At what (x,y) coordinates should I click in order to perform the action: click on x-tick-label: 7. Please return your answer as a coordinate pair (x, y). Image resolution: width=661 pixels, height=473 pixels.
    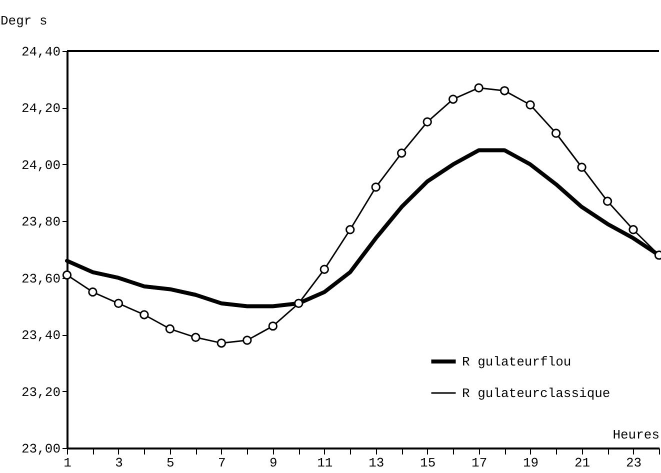
    Looking at the image, I should click on (222, 463).